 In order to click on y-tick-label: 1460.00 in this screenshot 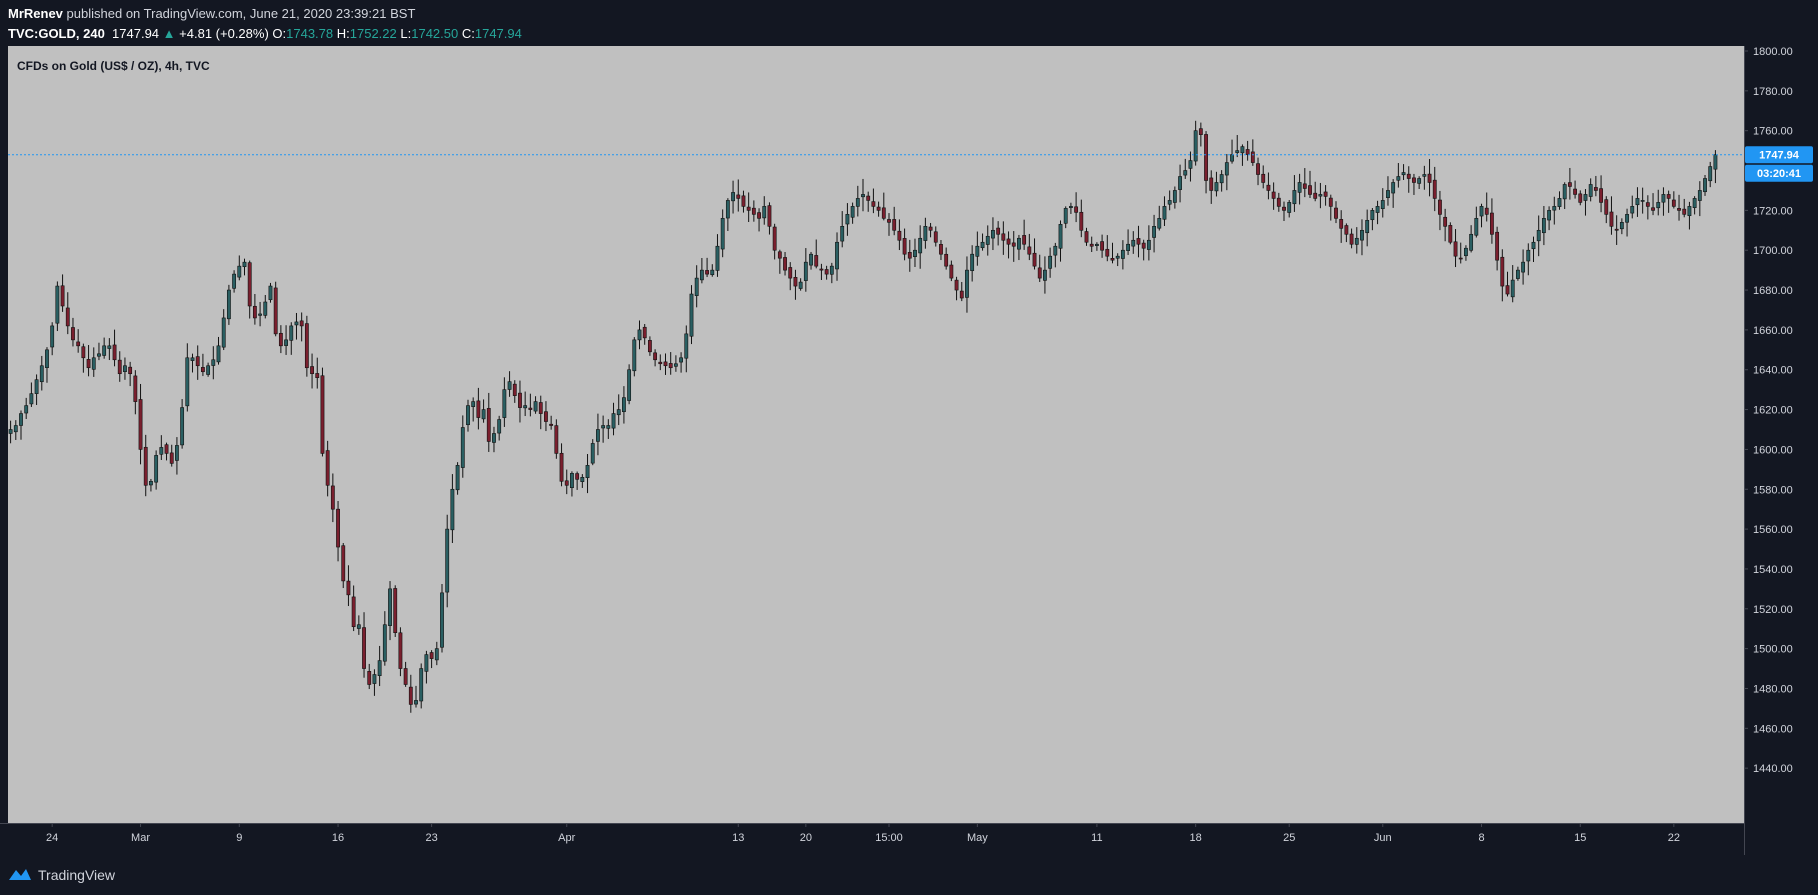, I will do `click(1773, 729)`.